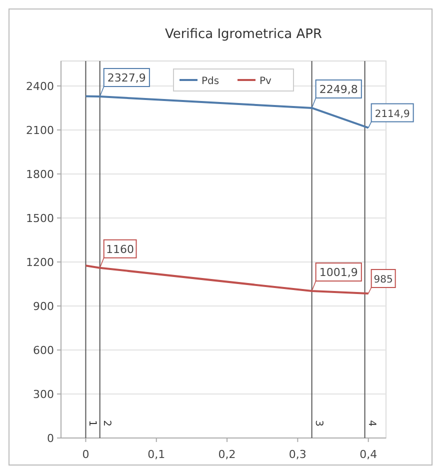 Image resolution: width=433 pixels, height=466 pixels. Describe the element at coordinates (338, 89) in the screenshot. I see `data-label: 2249,8` at that location.